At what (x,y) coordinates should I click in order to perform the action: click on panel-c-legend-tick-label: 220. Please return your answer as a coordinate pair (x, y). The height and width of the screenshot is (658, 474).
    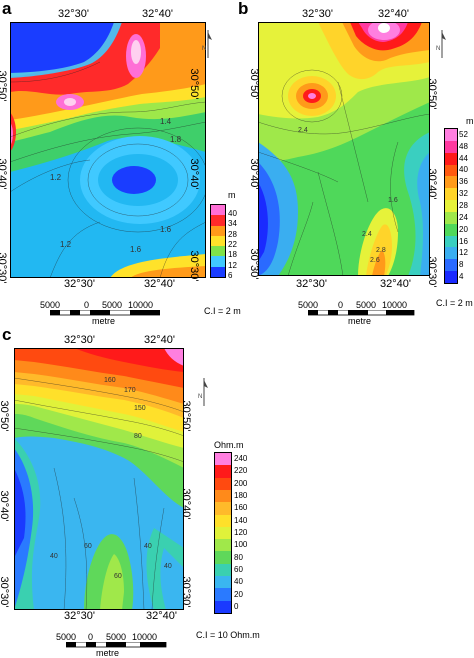
    Looking at the image, I should click on (241, 471).